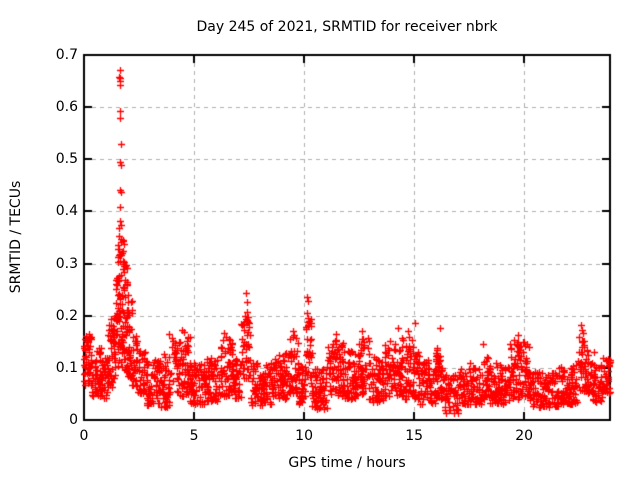 Image resolution: width=640 pixels, height=480 pixels. What do you see at coordinates (73, 420) in the screenshot?
I see `y-tick-label: 0` at bounding box center [73, 420].